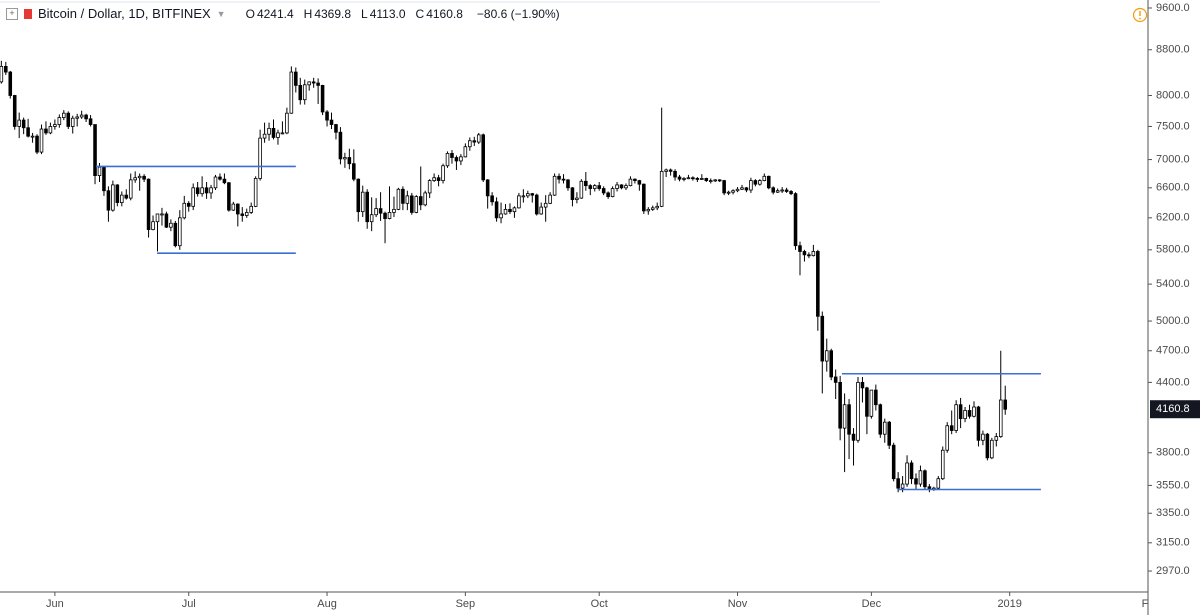 Image resolution: width=1200 pixels, height=615 pixels. I want to click on y-tick-label: 7000.0, so click(1173, 159).